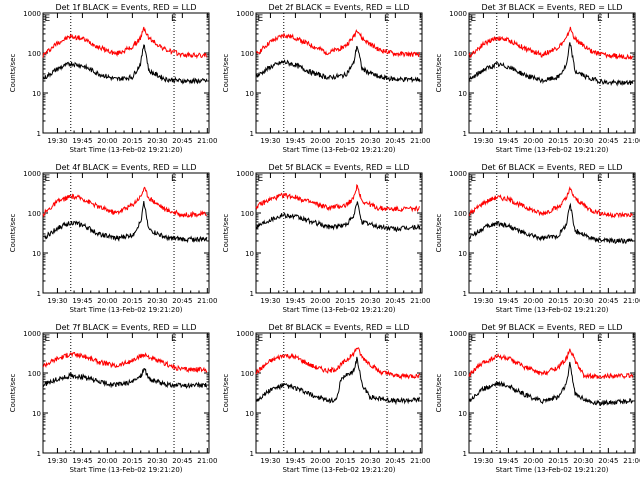 The image size is (640, 480). What do you see at coordinates (338, 7) in the screenshot?
I see `panel-title: Det 2f BLACK = Events, RED = LLD` at bounding box center [338, 7].